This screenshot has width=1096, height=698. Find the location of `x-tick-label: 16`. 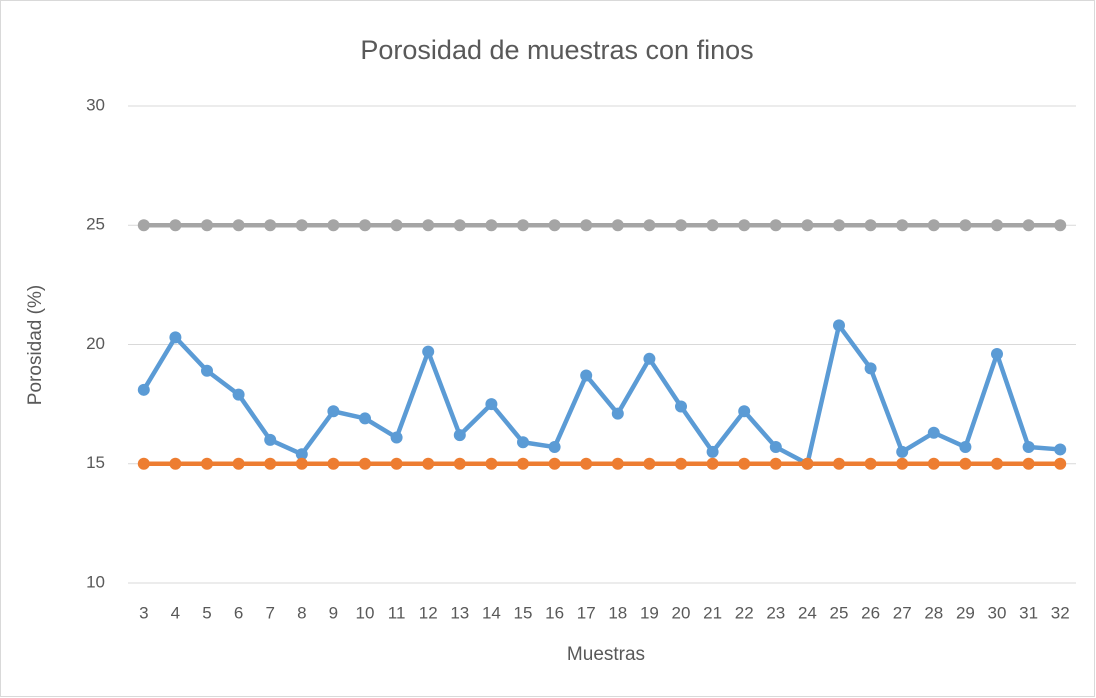

x-tick-label: 16 is located at coordinates (554, 612).